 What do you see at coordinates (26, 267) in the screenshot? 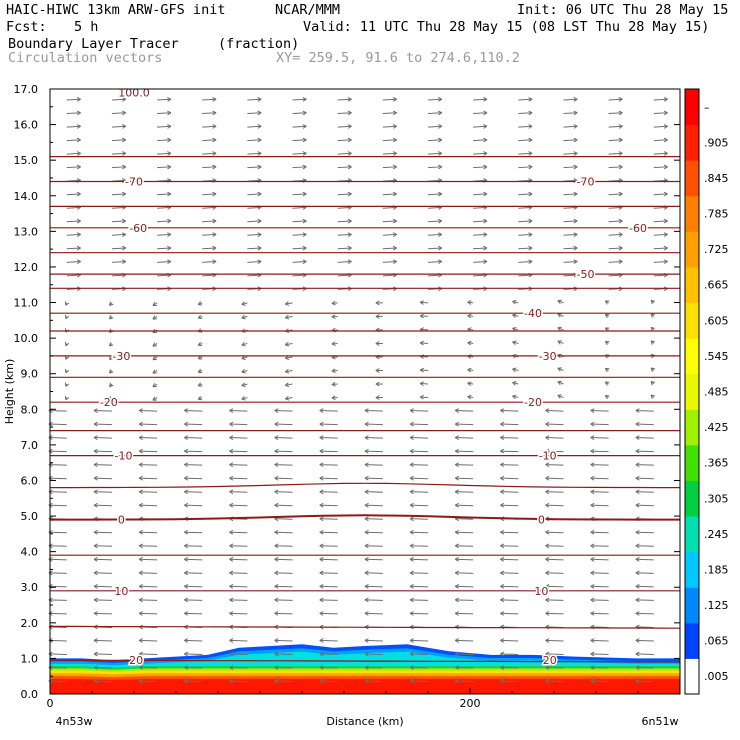
I see `y-tick-label: 12.0` at bounding box center [26, 267].